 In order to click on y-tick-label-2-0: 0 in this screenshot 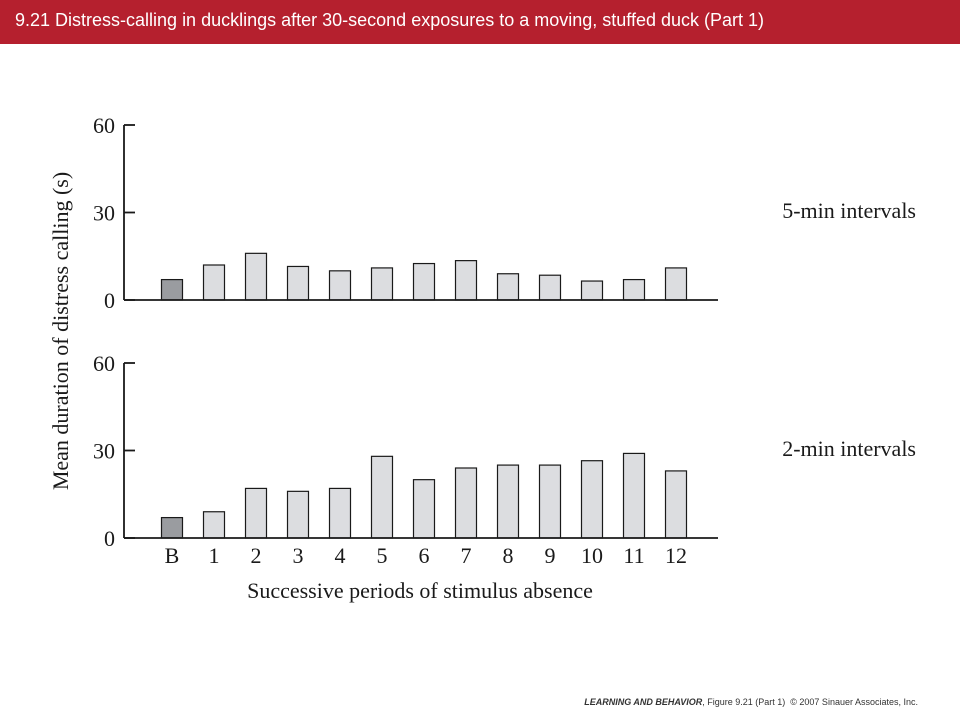, I will do `click(109, 538)`.